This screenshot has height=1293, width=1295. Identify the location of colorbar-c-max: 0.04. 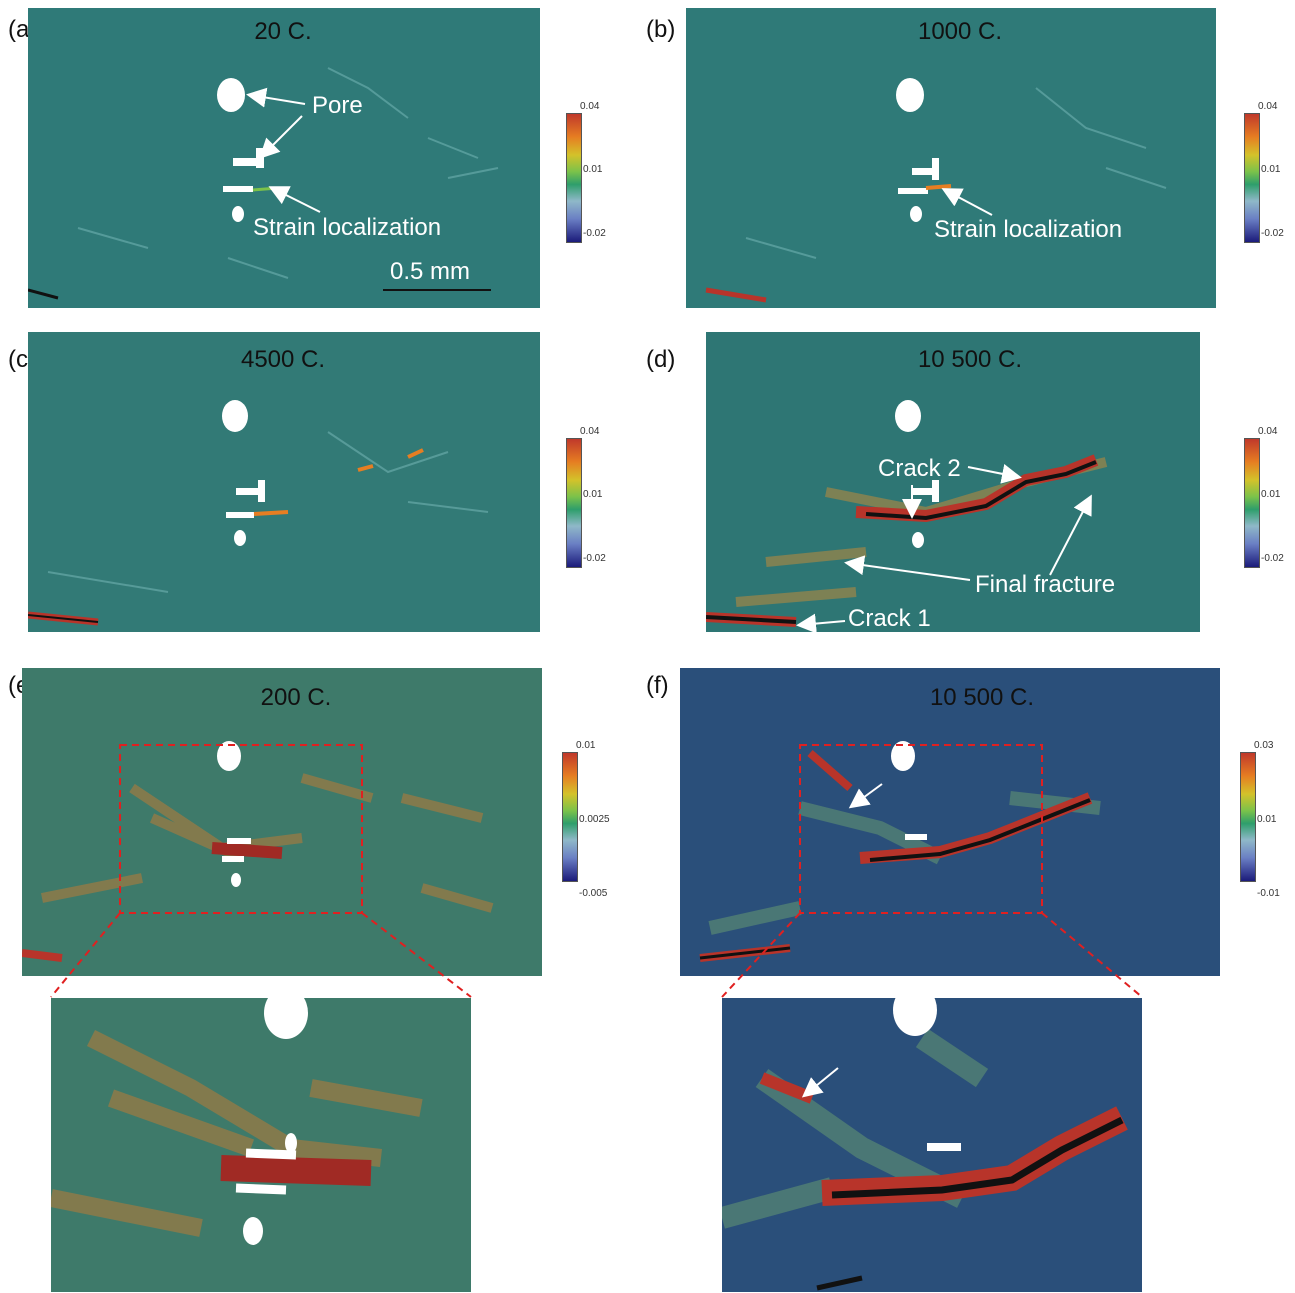
(590, 431).